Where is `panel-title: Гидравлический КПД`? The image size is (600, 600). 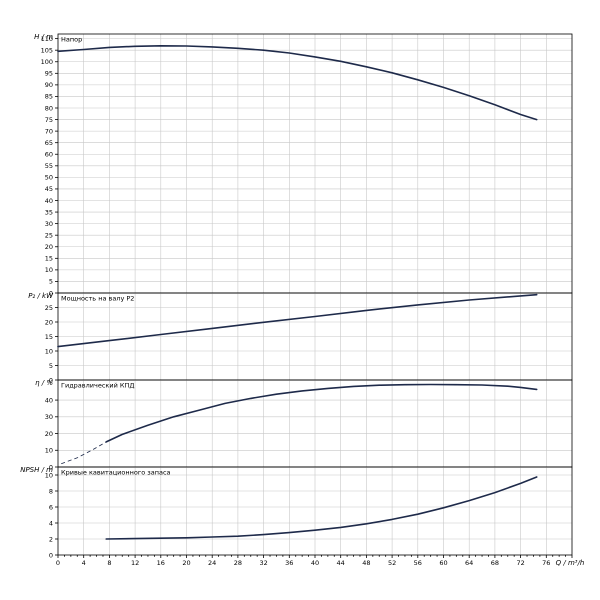 panel-title: Гидравлический КПД is located at coordinates (97, 386).